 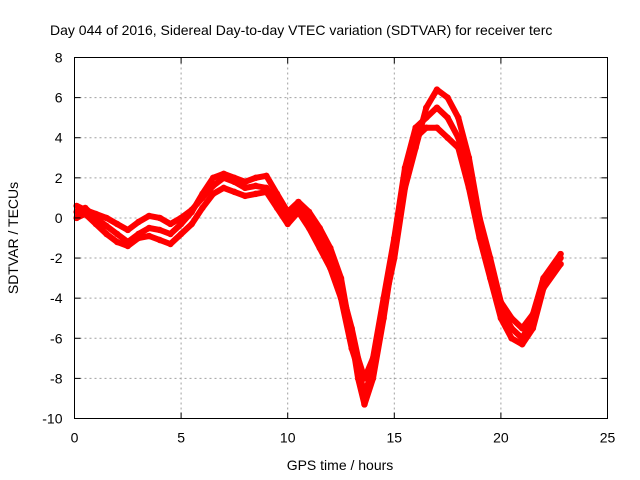 I want to click on y-axis-title: SDTVAR / TECUs, so click(x=13, y=238).